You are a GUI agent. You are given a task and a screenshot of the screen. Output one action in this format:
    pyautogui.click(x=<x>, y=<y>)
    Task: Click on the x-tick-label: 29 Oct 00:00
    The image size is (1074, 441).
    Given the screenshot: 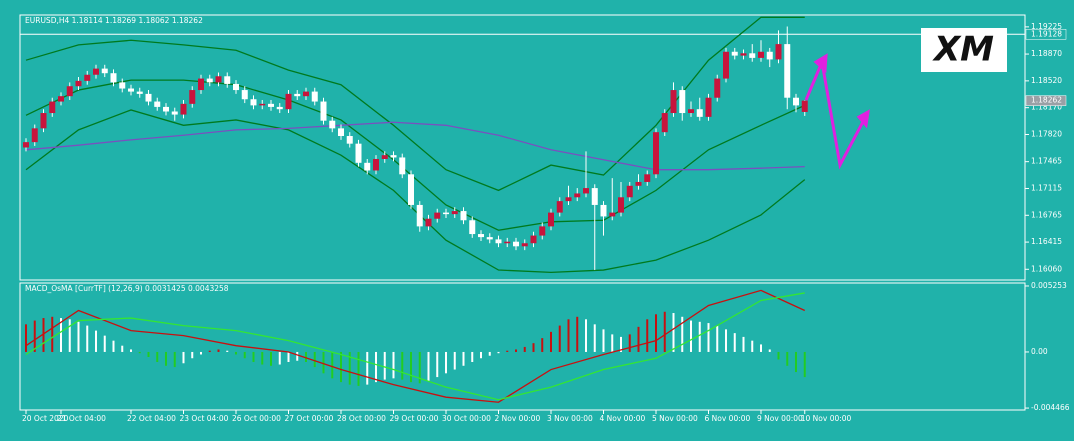 What is the action you would take?
    pyautogui.click(x=414, y=418)
    